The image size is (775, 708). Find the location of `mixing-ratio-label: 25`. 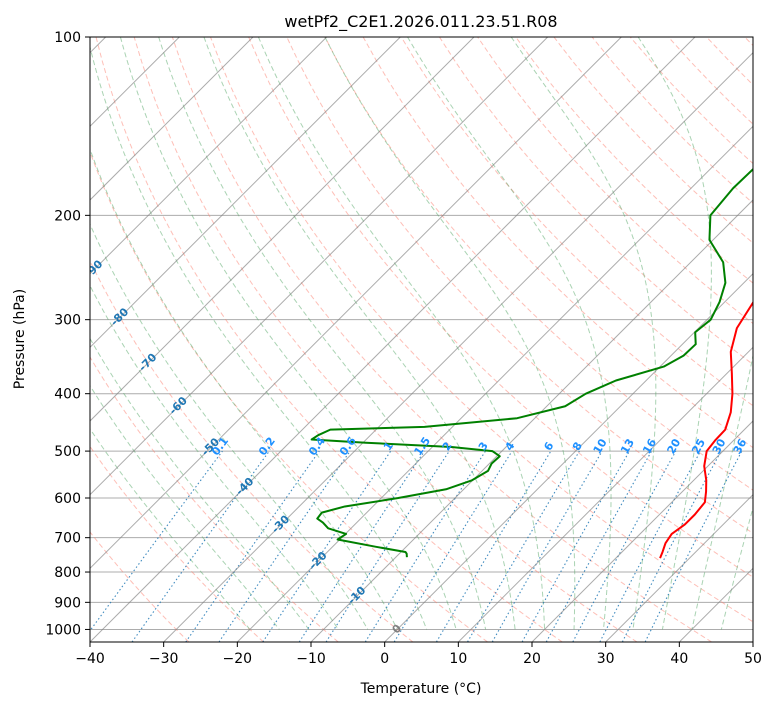

mixing-ratio-label: 25 is located at coordinates (698, 447).